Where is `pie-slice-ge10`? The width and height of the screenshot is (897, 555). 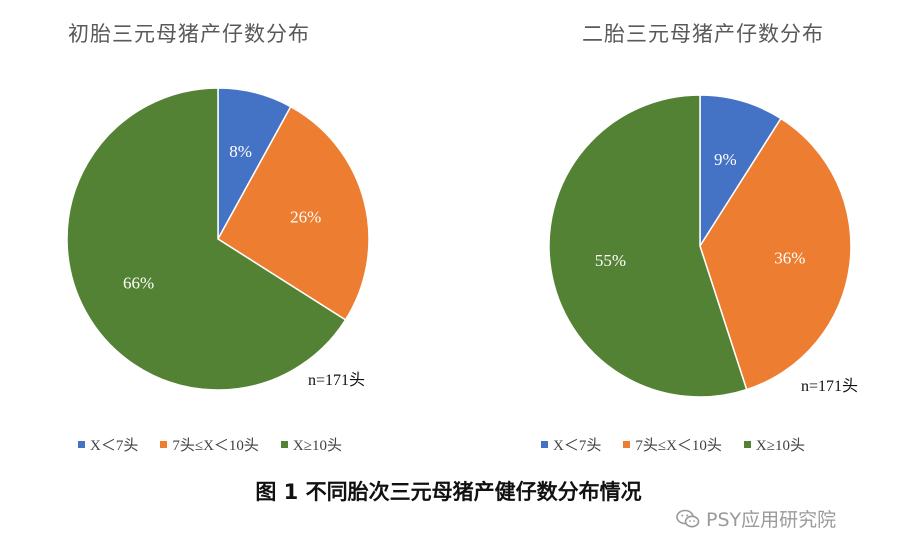
pie-slice-ge10 is located at coordinates (648, 246).